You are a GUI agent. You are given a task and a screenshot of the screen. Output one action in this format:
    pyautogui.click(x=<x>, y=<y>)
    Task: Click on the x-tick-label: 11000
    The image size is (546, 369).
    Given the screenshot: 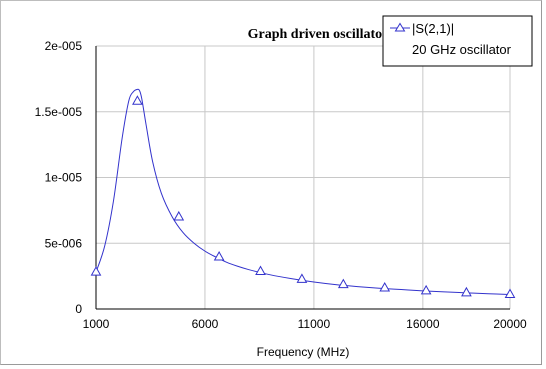 What is the action you would take?
    pyautogui.click(x=314, y=324)
    